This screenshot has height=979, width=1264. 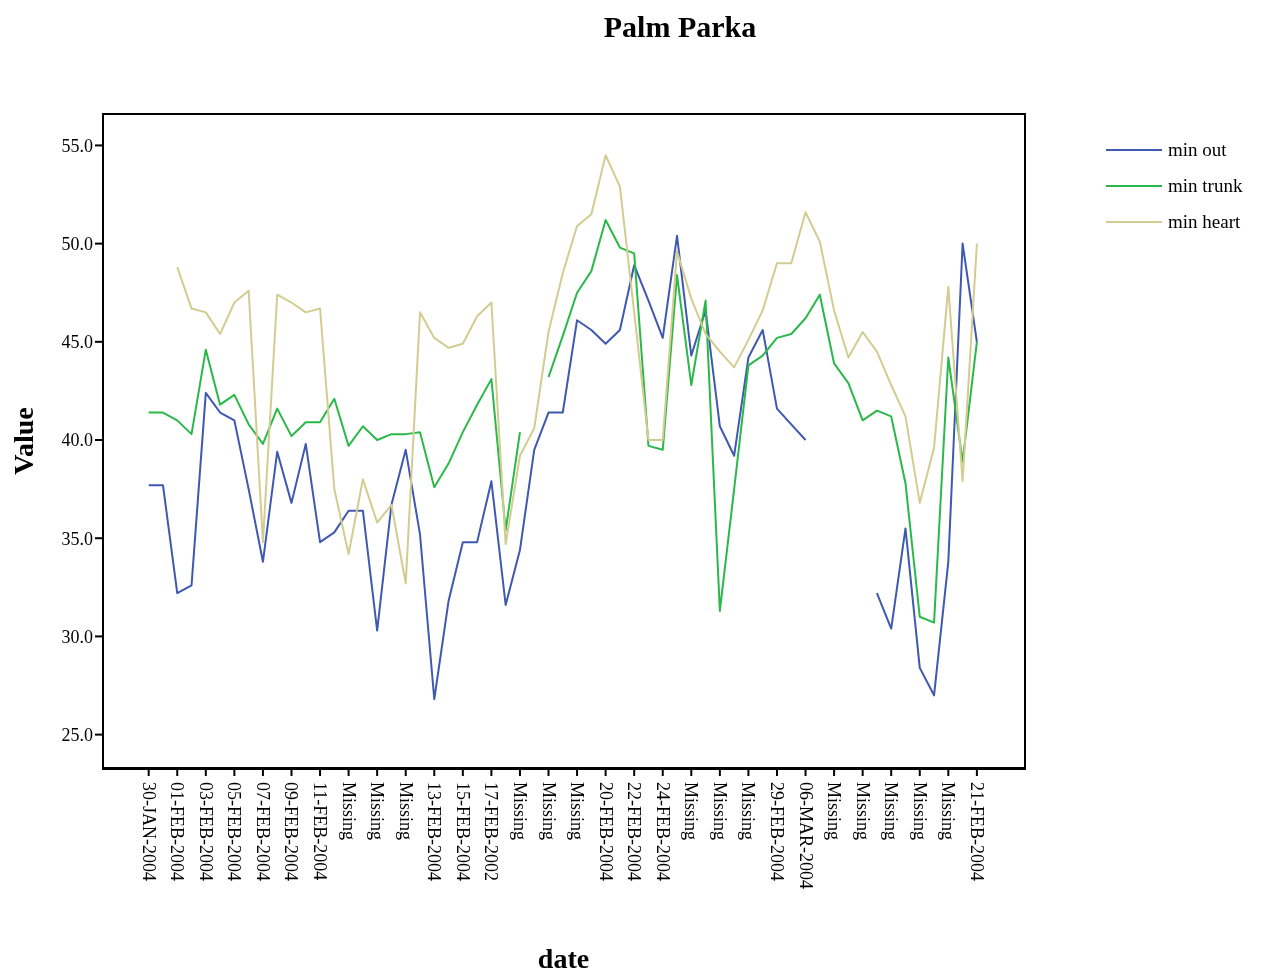 I want to click on x-tick-label: 15-FEB-2004, so click(x=462, y=831).